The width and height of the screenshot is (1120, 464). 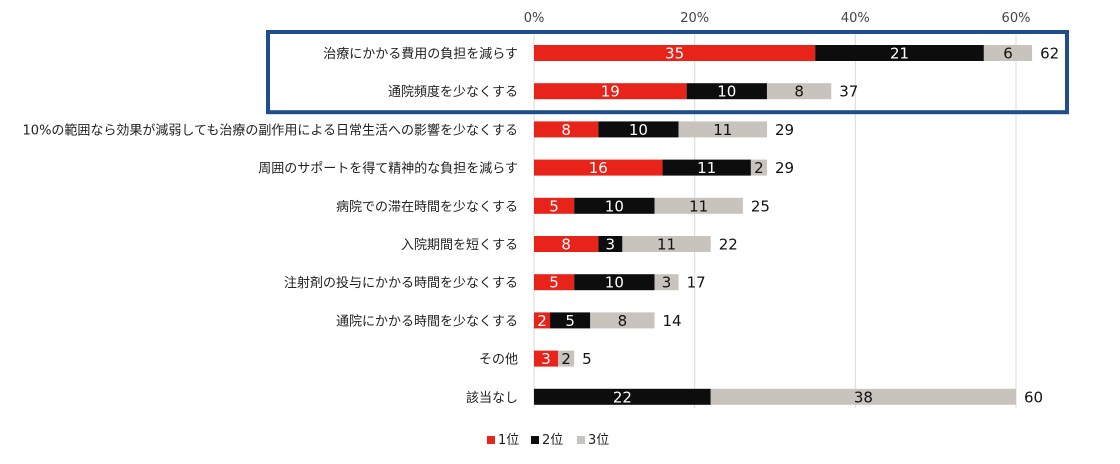 I want to click on highlight-box, so click(x=667, y=72).